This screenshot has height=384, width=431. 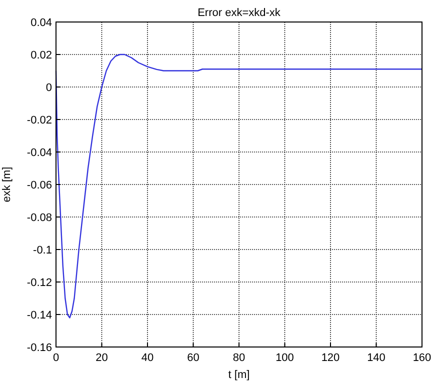 I want to click on x-tick-label: 40, so click(x=147, y=358).